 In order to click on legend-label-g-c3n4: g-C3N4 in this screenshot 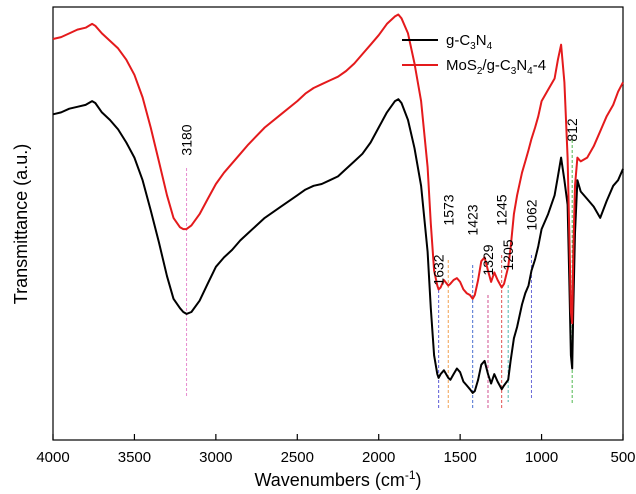, I will do `click(469, 42)`.